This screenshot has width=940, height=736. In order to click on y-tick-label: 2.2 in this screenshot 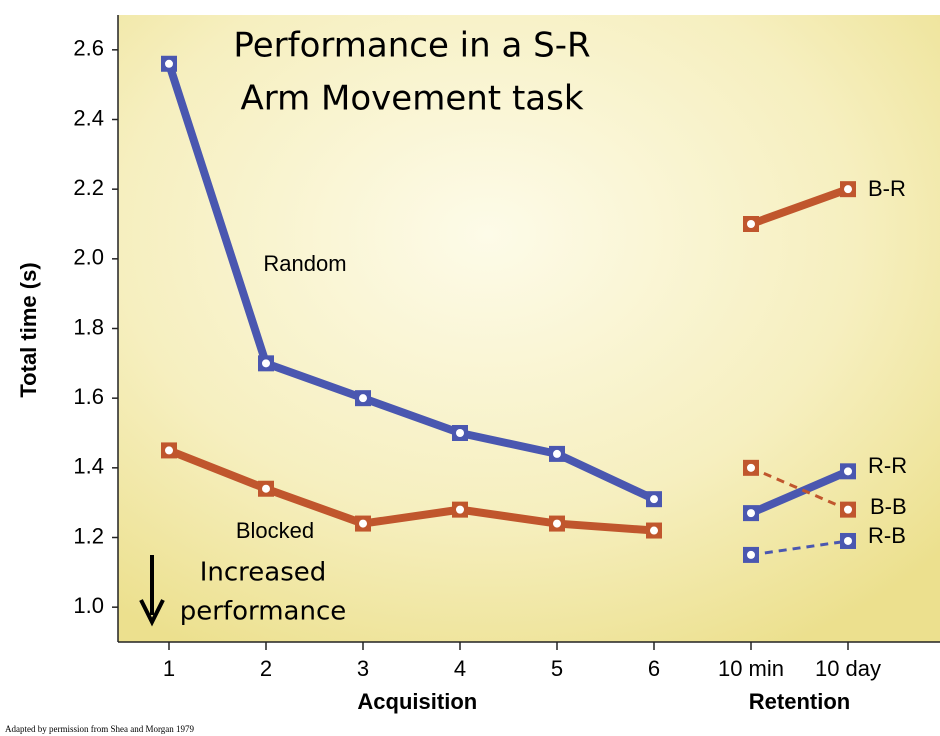, I will do `click(88, 187)`.